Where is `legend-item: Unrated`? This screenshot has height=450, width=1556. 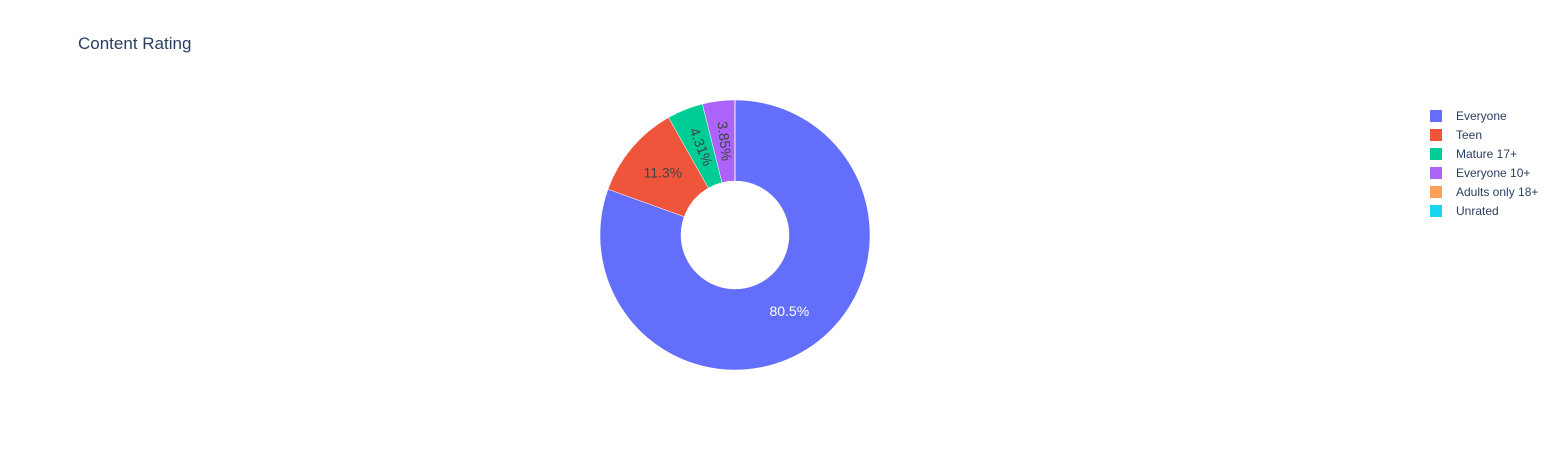
legend-item: Unrated is located at coordinates (1484, 210).